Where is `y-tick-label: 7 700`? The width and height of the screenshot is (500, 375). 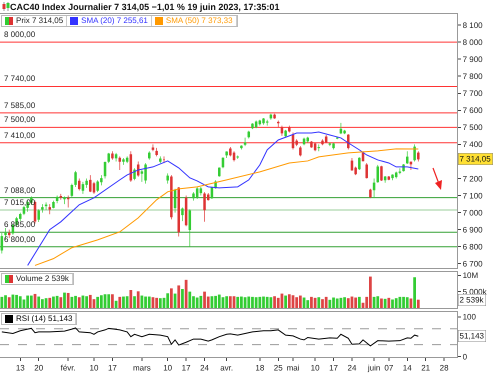 y-tick-label: 7 700 is located at coordinates (473, 93).